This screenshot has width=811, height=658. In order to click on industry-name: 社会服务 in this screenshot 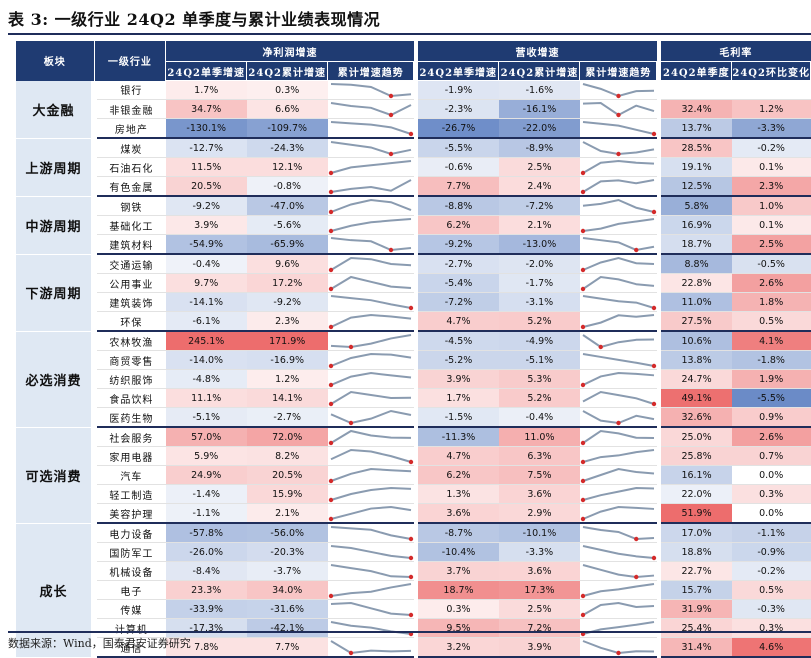, I will do `click(130, 437)`.